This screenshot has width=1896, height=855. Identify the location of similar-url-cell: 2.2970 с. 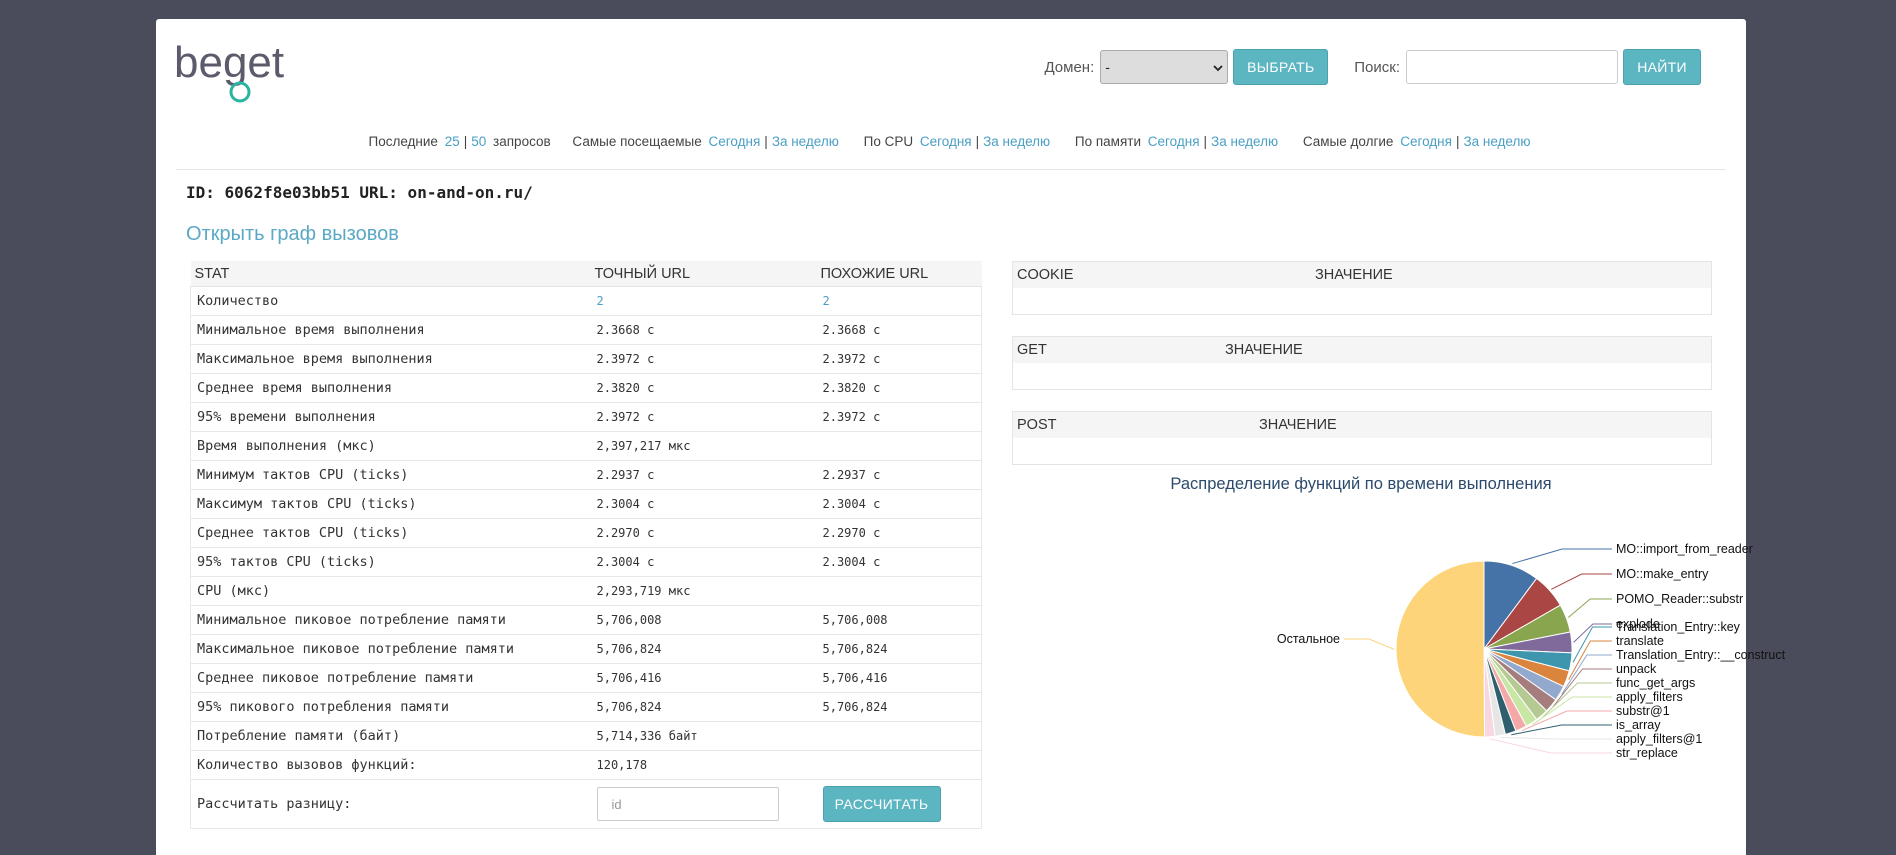
(899, 533).